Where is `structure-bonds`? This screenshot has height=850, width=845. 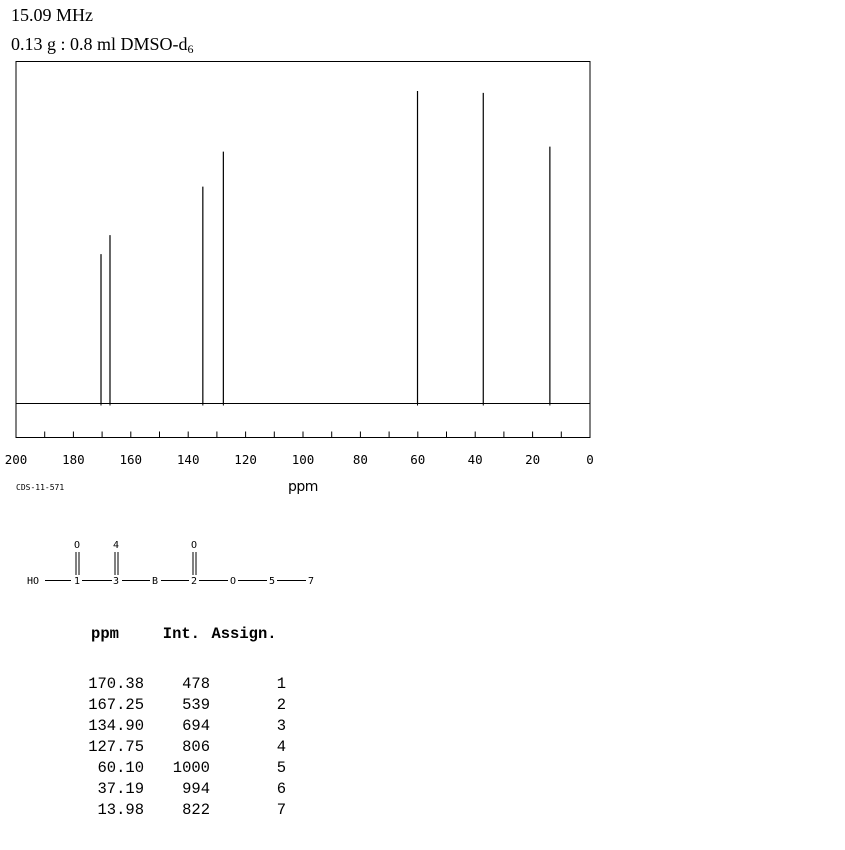
structure-bonds is located at coordinates (175, 566).